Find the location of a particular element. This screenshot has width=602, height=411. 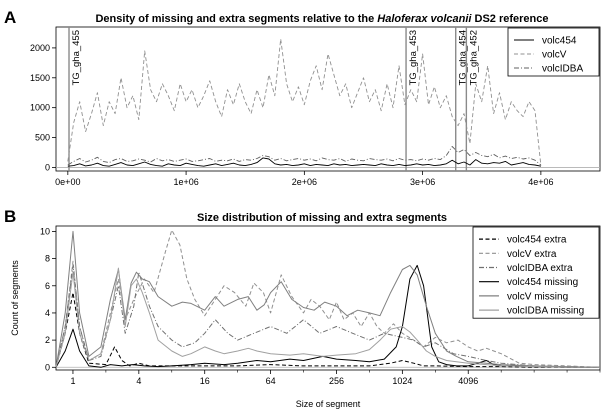

y-tick-label: 500 is located at coordinates (42, 138).